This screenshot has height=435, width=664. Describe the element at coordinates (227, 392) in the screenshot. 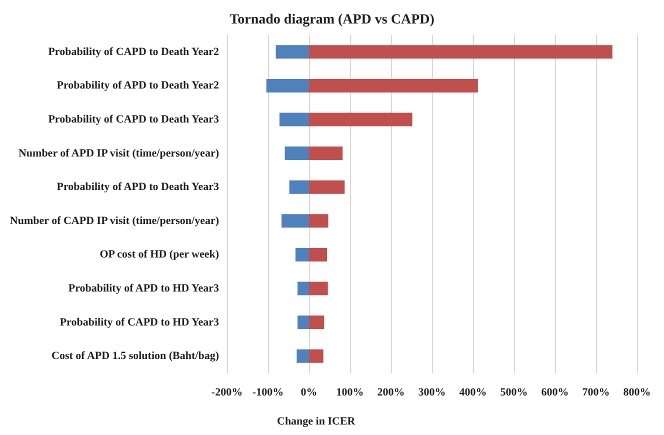

I see `x-tick-label: -200%` at that location.